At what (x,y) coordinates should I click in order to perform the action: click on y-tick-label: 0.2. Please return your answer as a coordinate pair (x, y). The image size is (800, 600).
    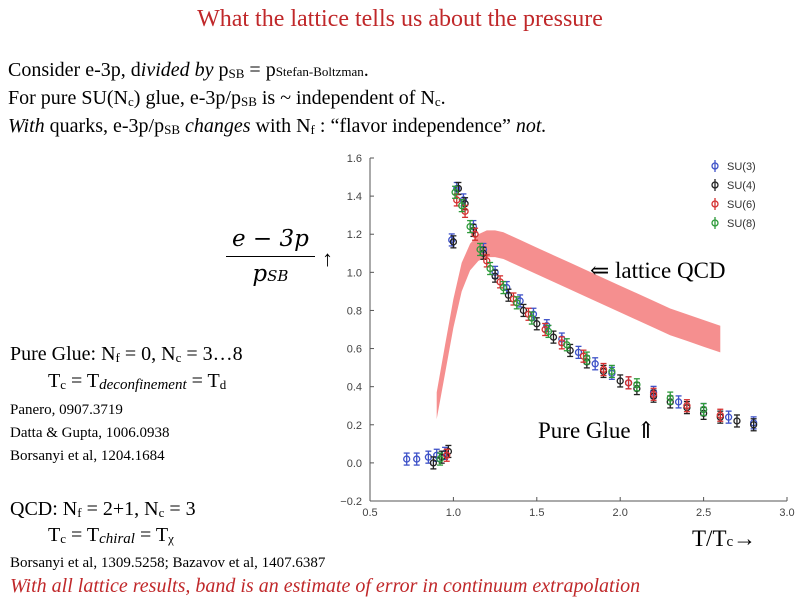
    Looking at the image, I should click on (354, 426).